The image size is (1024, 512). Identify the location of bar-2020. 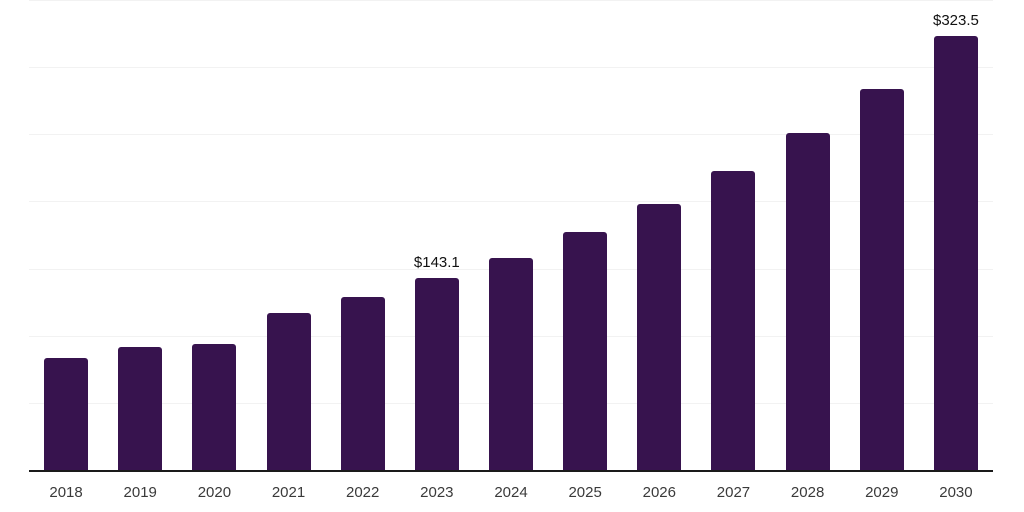
(214, 406).